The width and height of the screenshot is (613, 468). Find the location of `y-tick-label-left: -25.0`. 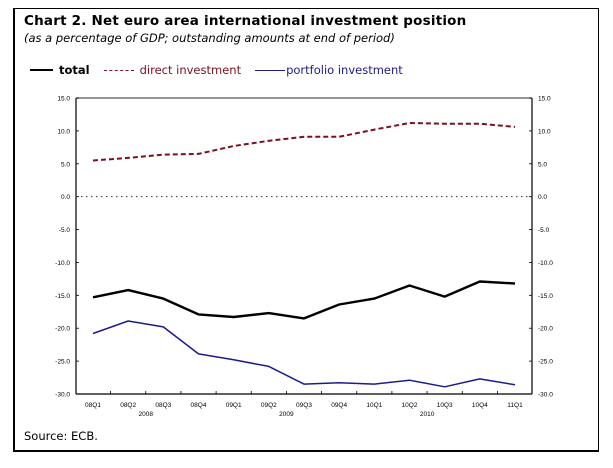

y-tick-label-left: -25.0 is located at coordinates (62, 362).